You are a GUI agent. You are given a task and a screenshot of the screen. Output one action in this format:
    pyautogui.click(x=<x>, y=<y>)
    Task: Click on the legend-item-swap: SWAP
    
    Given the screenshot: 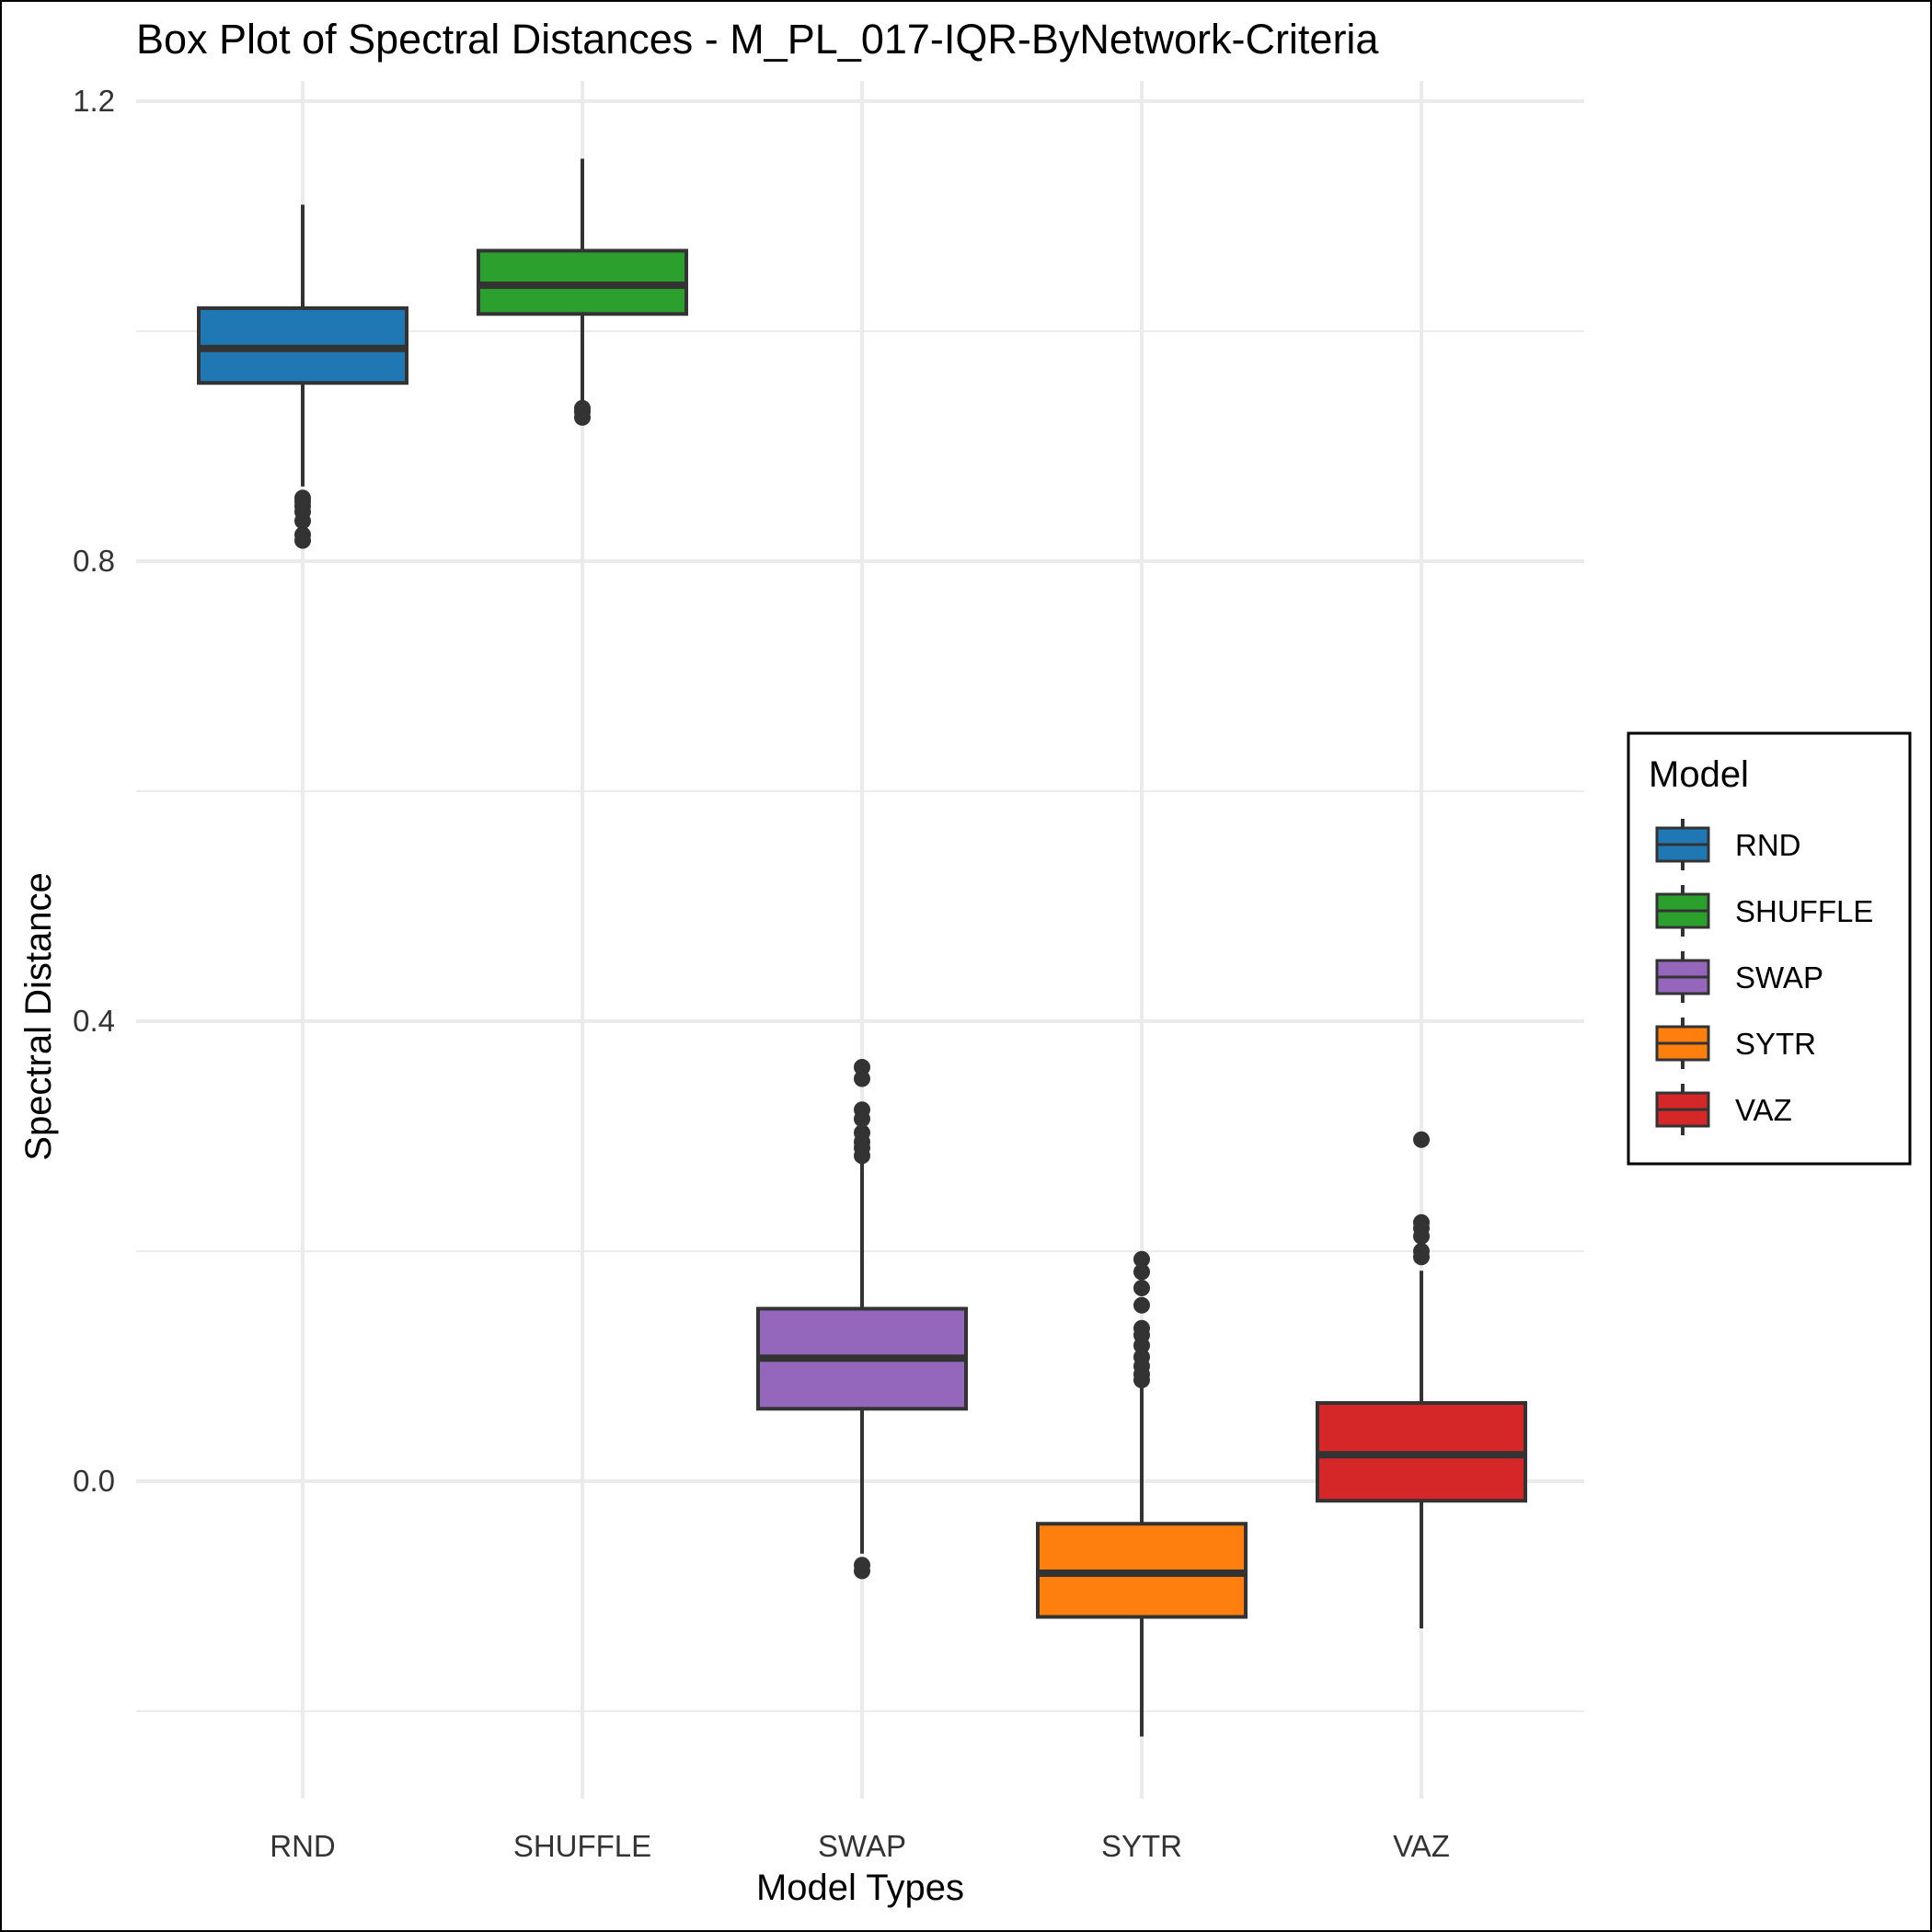 What is the action you would take?
    pyautogui.click(x=1739, y=977)
    